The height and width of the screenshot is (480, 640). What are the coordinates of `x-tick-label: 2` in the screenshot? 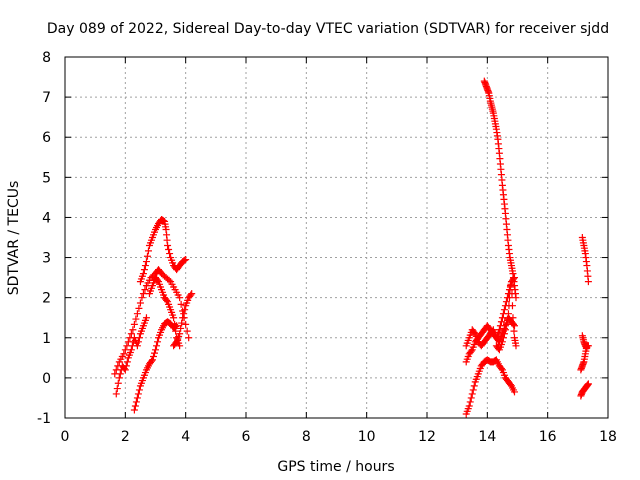 It's located at (125, 437).